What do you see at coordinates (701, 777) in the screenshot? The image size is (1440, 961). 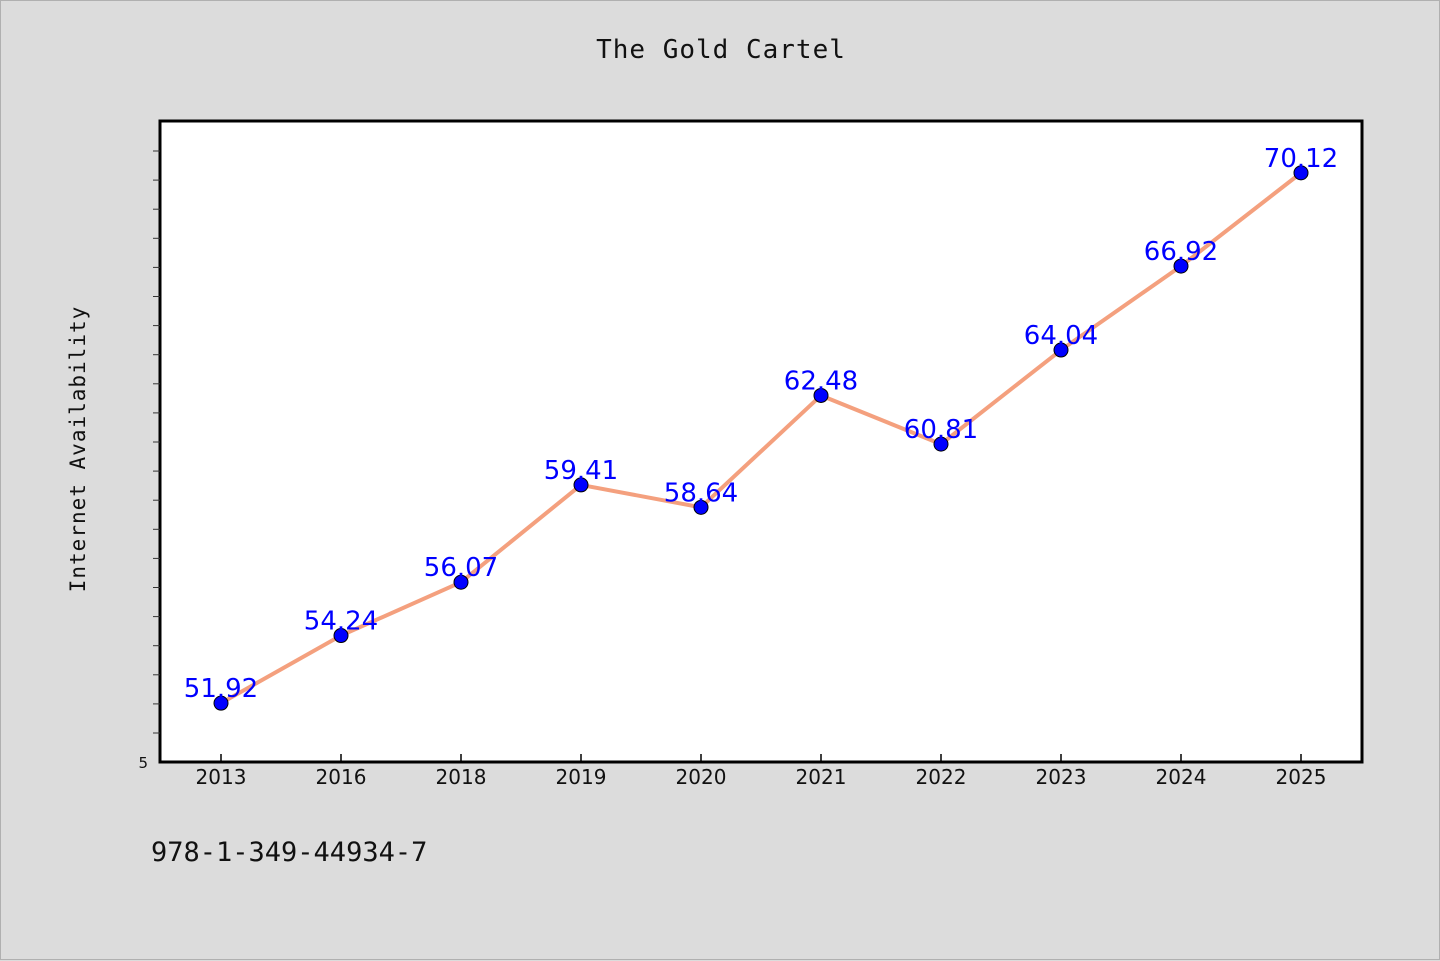 I see `x-tick-label: 2020` at bounding box center [701, 777].